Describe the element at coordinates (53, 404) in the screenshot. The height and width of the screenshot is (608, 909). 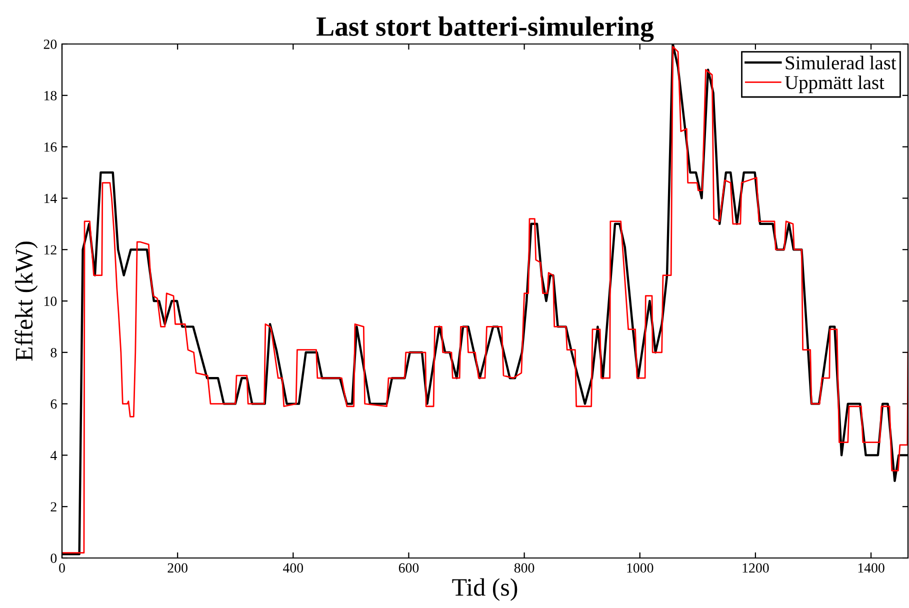
I see `y-tick-label: 6` at that location.